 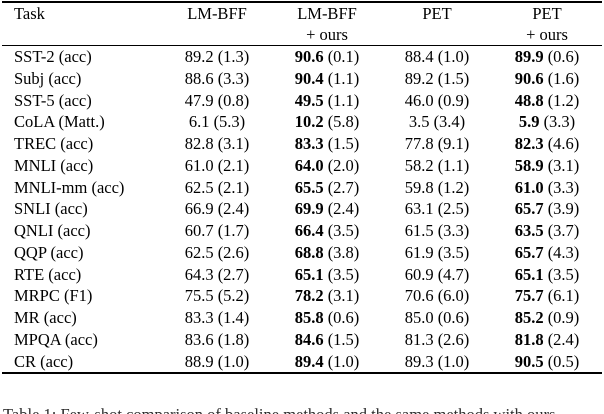 I want to click on score-cell: 83.3 (1.4), so click(x=217, y=318).